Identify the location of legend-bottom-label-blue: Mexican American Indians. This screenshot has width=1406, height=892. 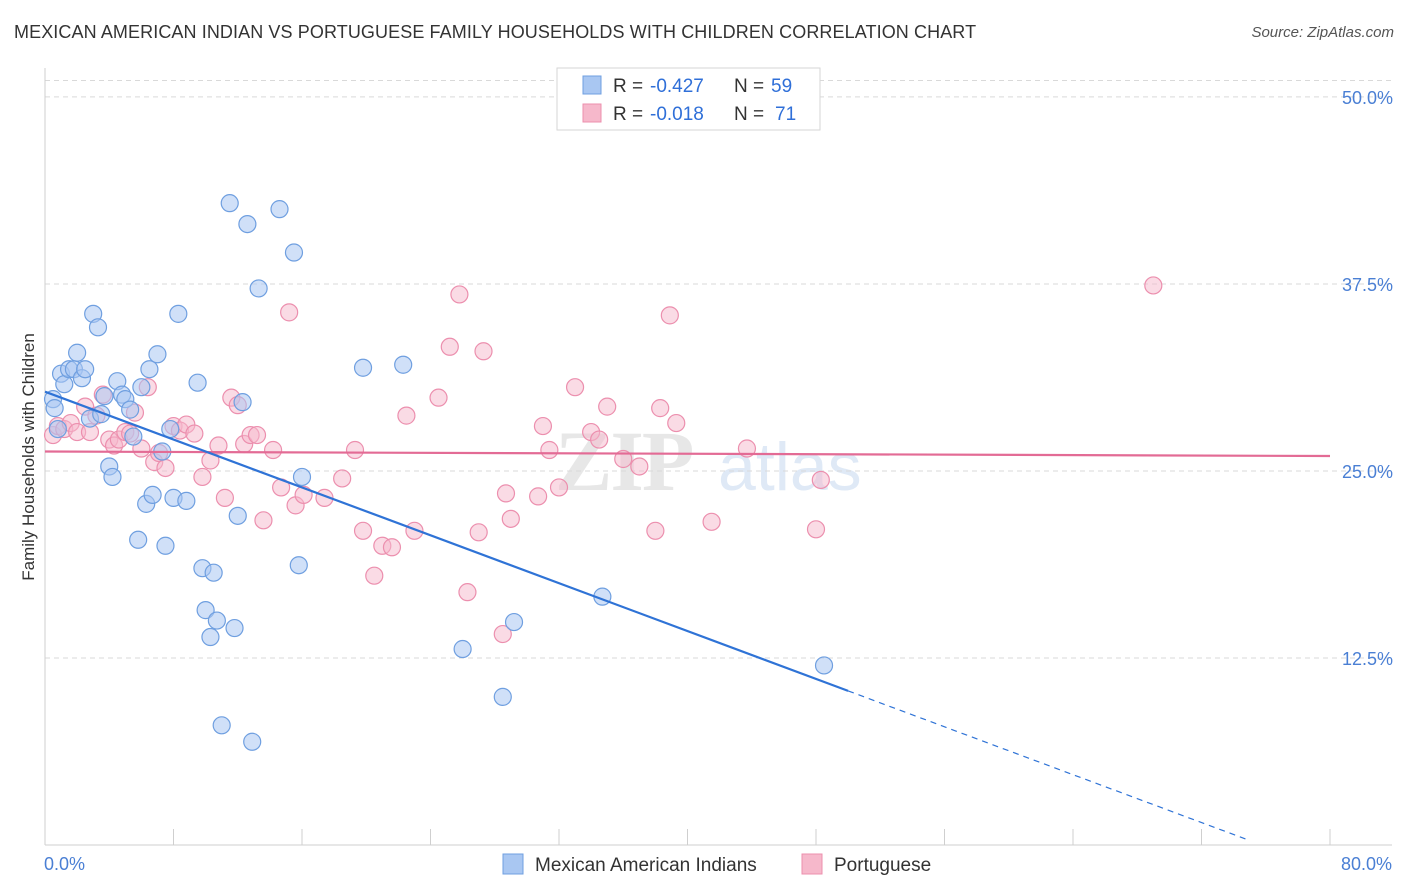
(646, 865).